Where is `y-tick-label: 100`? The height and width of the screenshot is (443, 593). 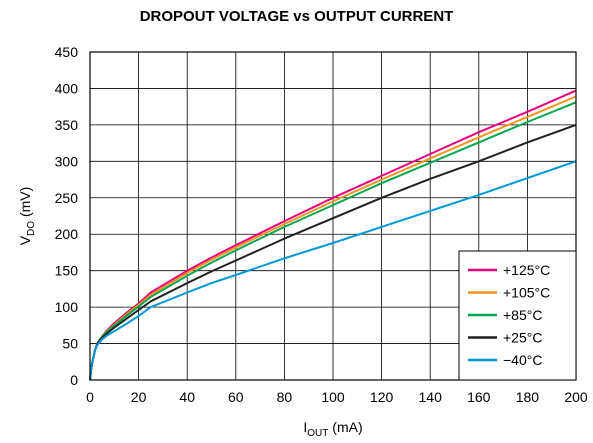 y-tick-label: 100 is located at coordinates (67, 307).